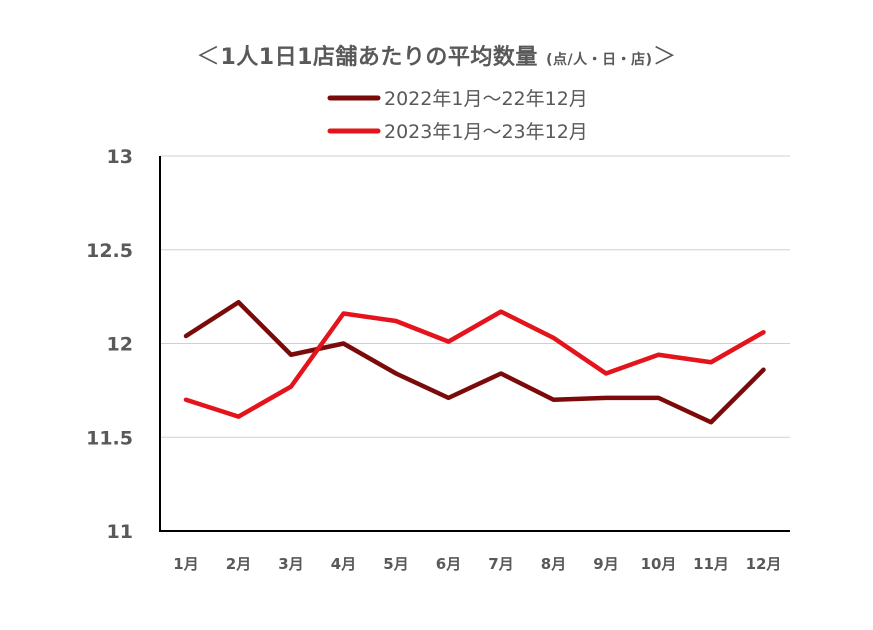 The height and width of the screenshot is (630, 873). I want to click on legend: 2022年1月〜22年12月 2023年1月〜23年12月, so click(457, 115).